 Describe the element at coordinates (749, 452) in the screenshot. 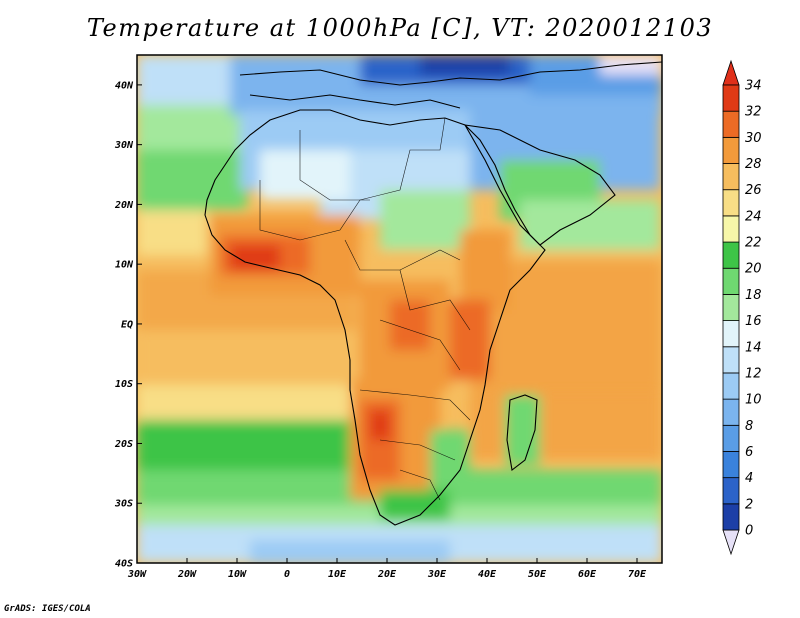

I see `colorbar-level-label: 6` at that location.